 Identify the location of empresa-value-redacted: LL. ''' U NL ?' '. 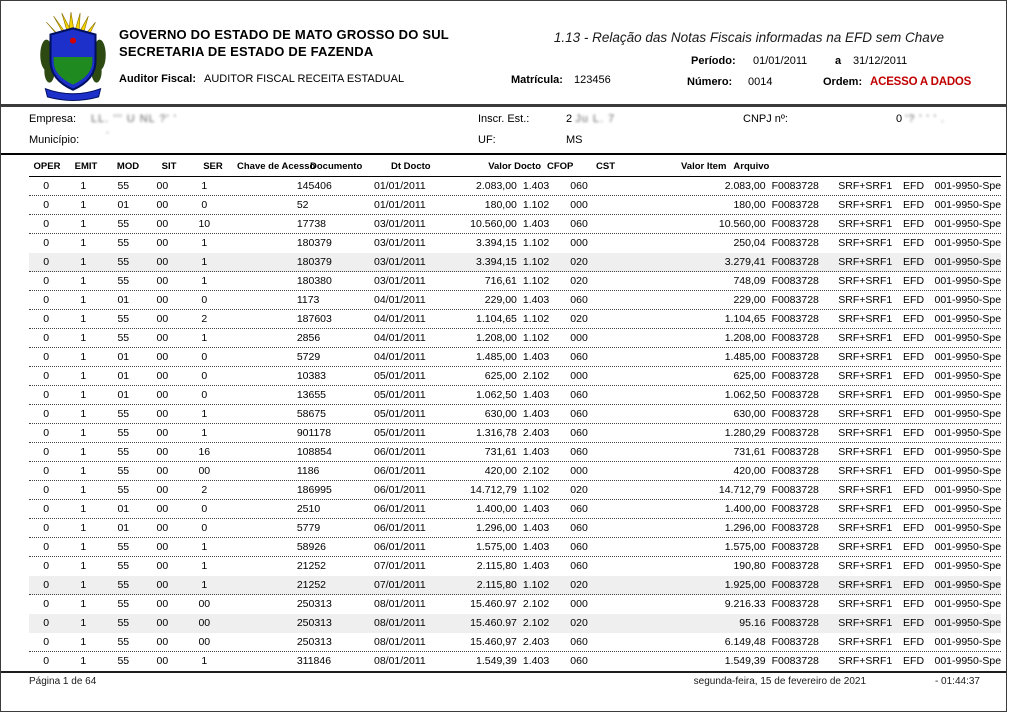
(134, 119).